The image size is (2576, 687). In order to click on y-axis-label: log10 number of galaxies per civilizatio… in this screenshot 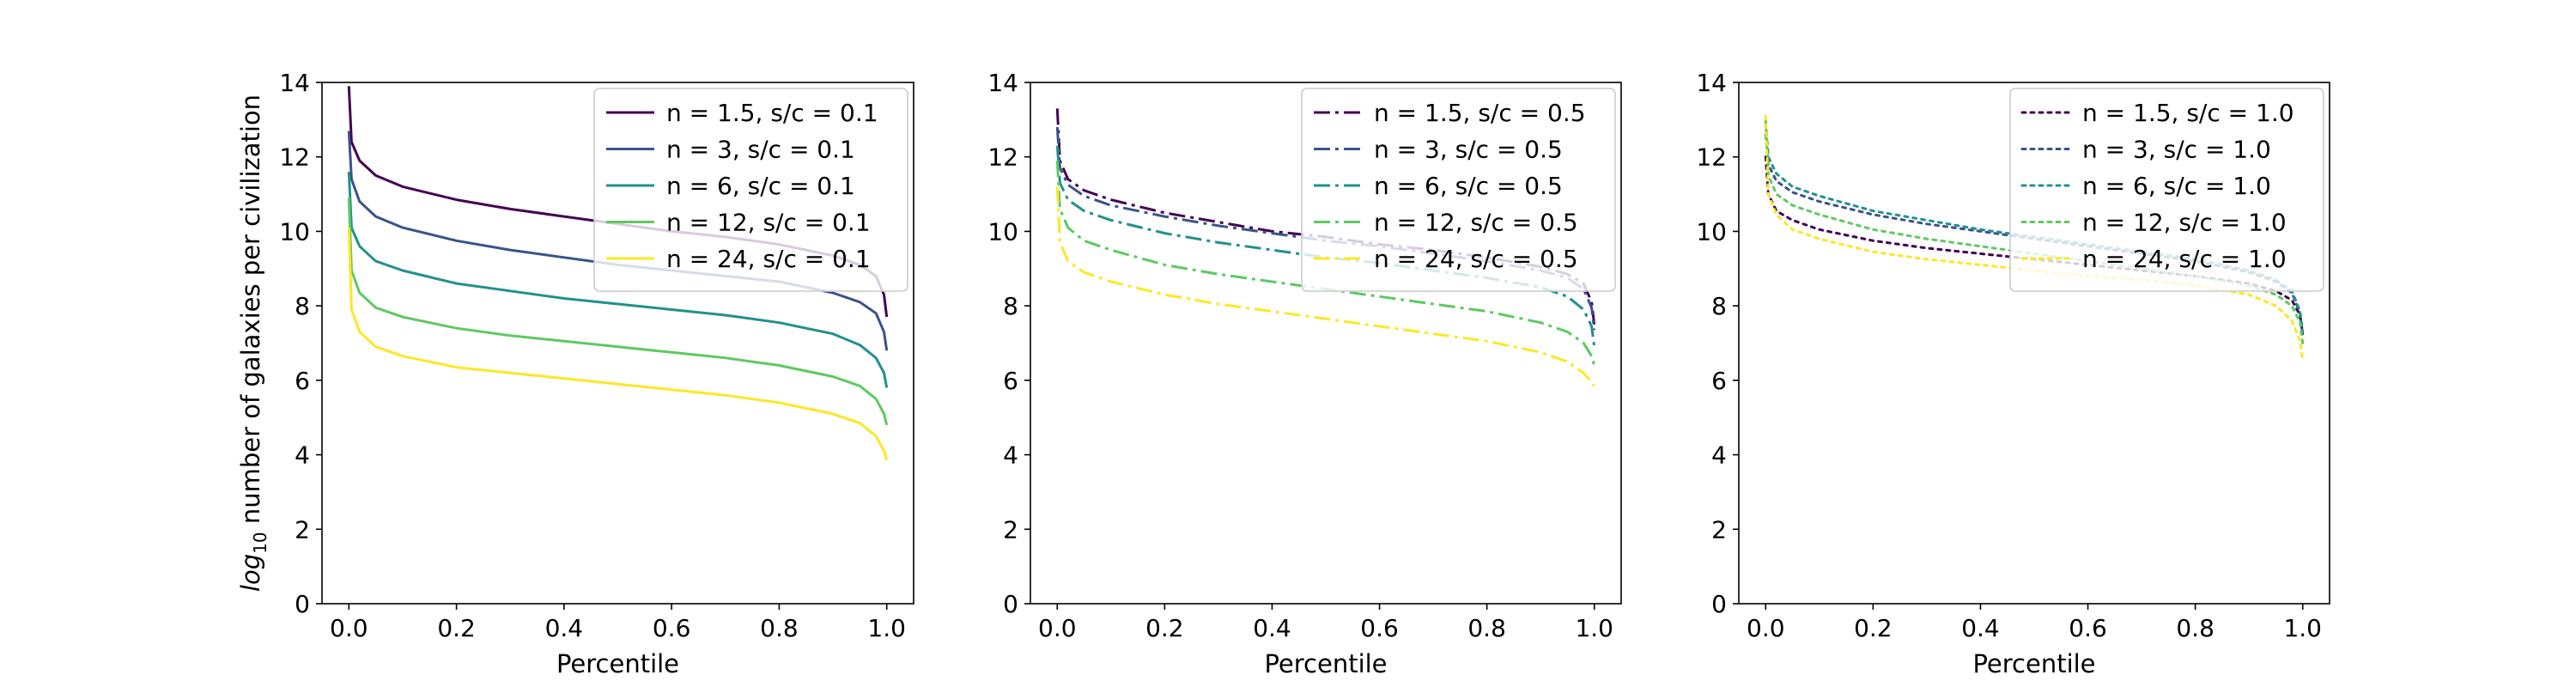, I will do `click(253, 343)`.